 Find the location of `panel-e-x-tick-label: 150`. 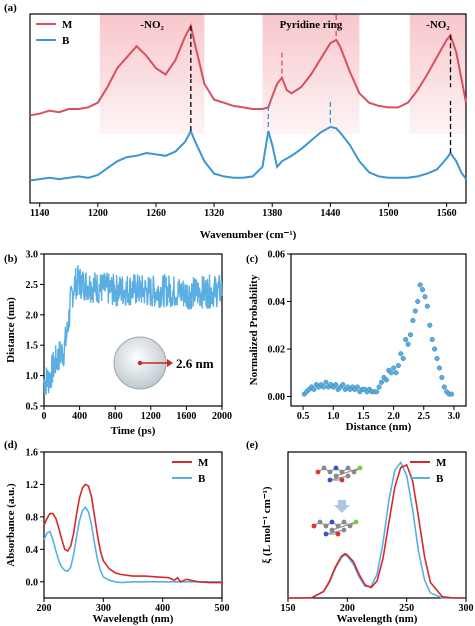

panel-e-x-tick-label: 150 is located at coordinates (288, 608).